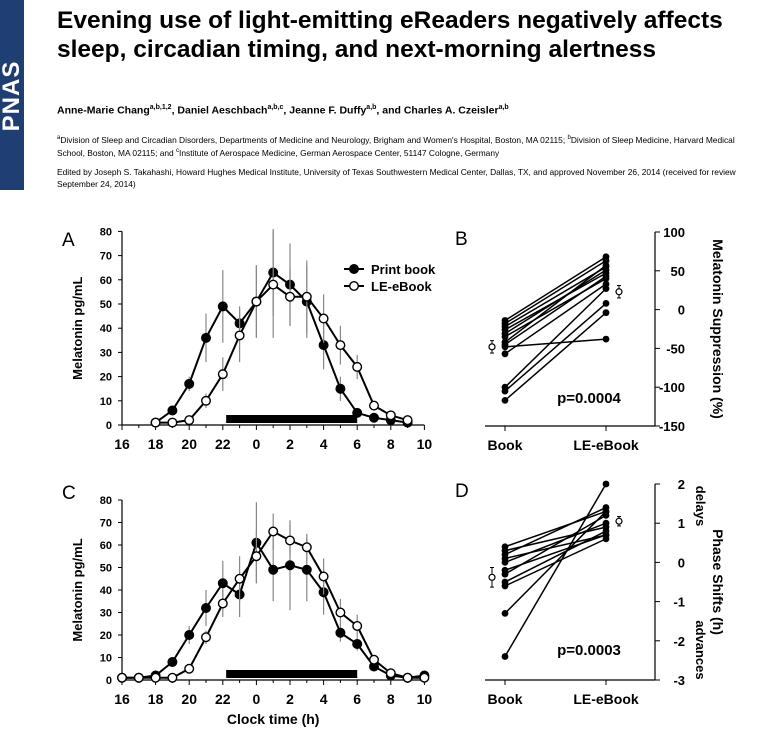  Describe the element at coordinates (156, 444) in the screenshot. I see `x-tick-label: 18` at that location.